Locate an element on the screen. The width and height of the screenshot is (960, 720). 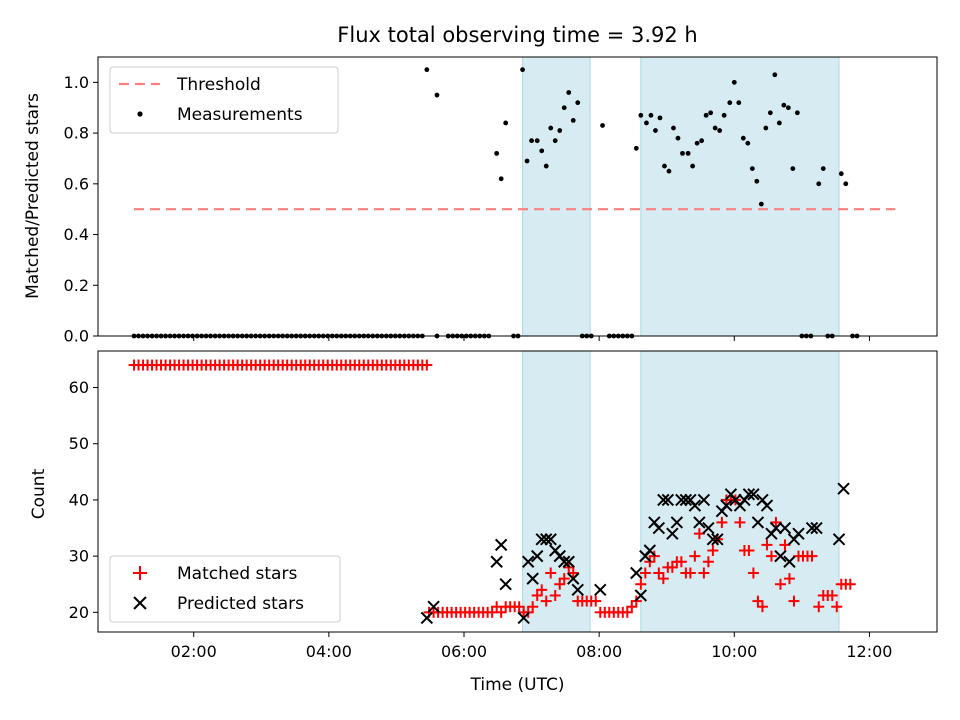
y-tick-label: 60 is located at coordinates (79, 387).